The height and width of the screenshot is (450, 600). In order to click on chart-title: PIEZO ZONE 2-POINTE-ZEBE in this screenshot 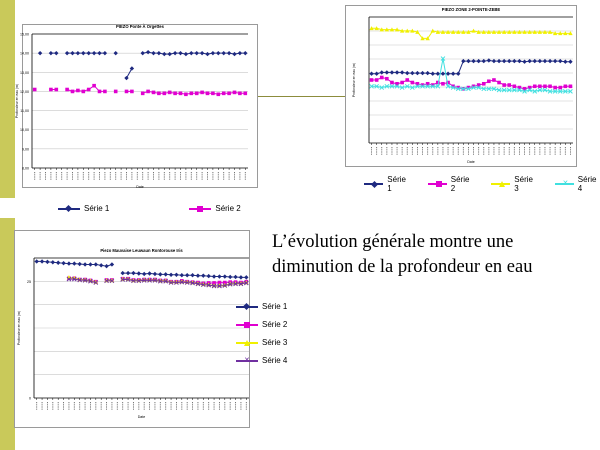, I will do `click(471, 9)`.